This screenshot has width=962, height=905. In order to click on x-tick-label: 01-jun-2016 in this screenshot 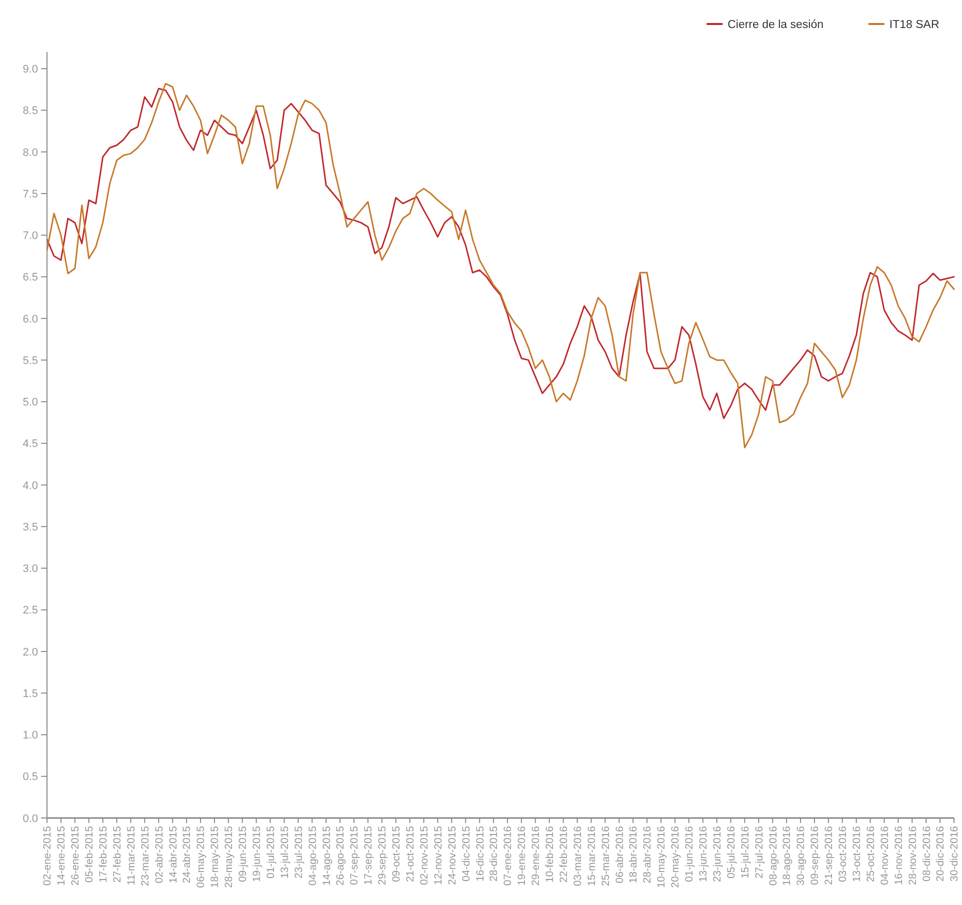, I will do `click(690, 854)`.